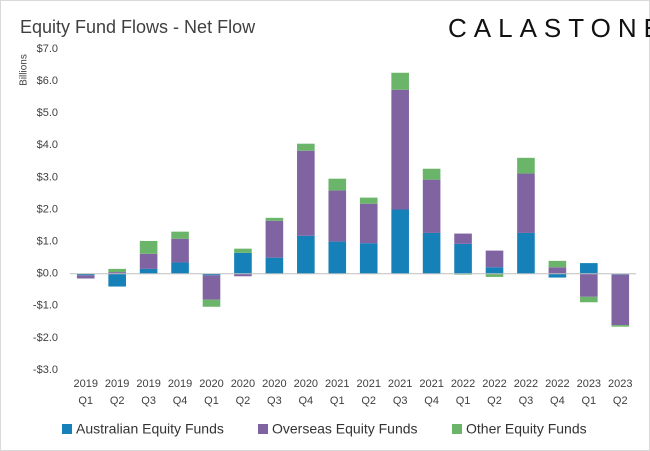 The width and height of the screenshot is (650, 451). I want to click on y-tick-label: $4.0, so click(47, 145).